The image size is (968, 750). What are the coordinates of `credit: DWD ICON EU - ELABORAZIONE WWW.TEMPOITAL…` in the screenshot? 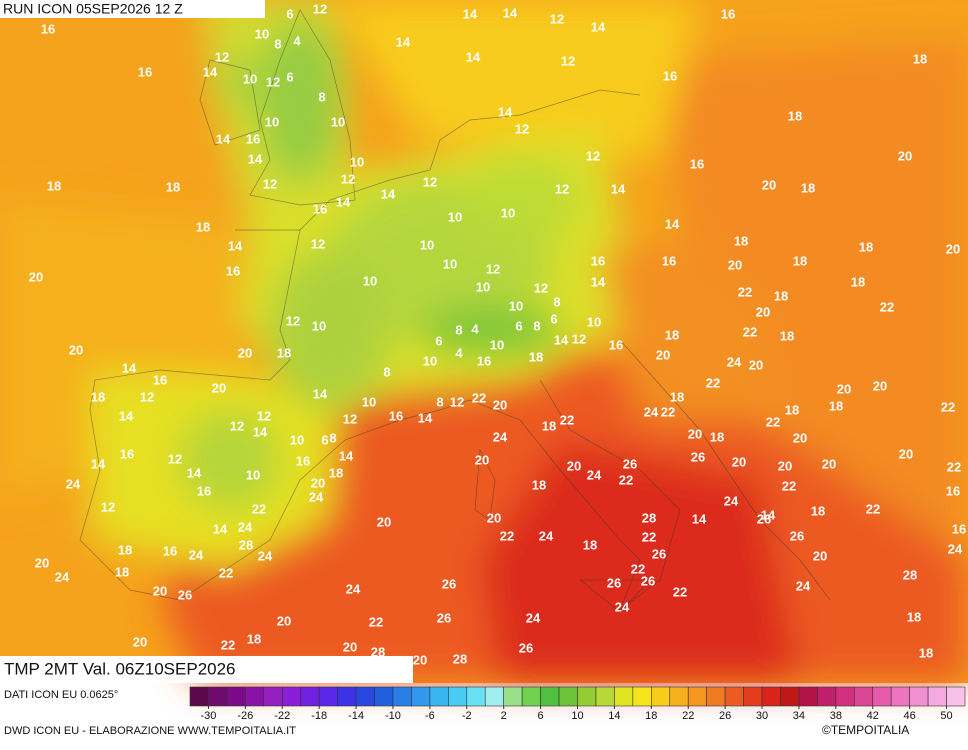 It's located at (150, 731).